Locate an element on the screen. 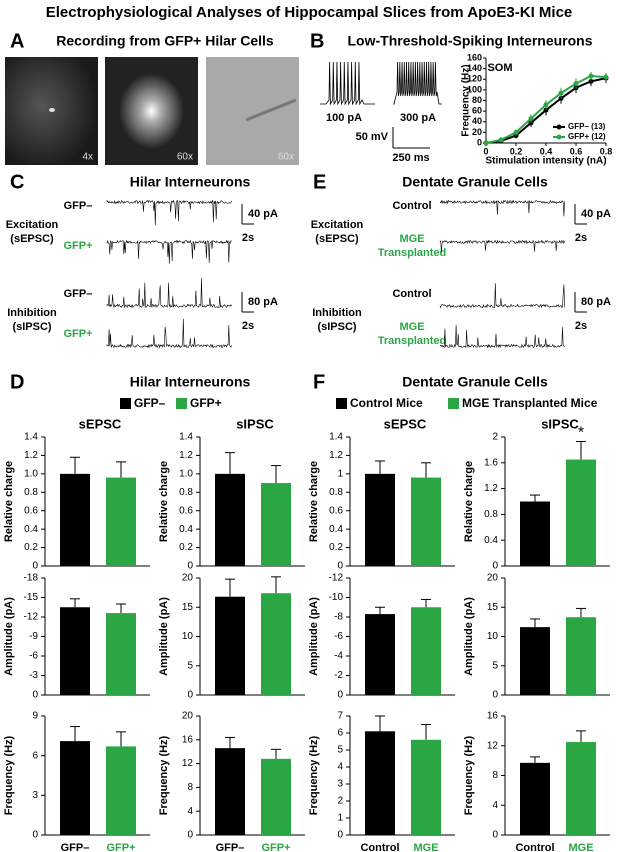 Image resolution: width=618 pixels, height=852 pixels. panel-letter: D is located at coordinates (17, 382).